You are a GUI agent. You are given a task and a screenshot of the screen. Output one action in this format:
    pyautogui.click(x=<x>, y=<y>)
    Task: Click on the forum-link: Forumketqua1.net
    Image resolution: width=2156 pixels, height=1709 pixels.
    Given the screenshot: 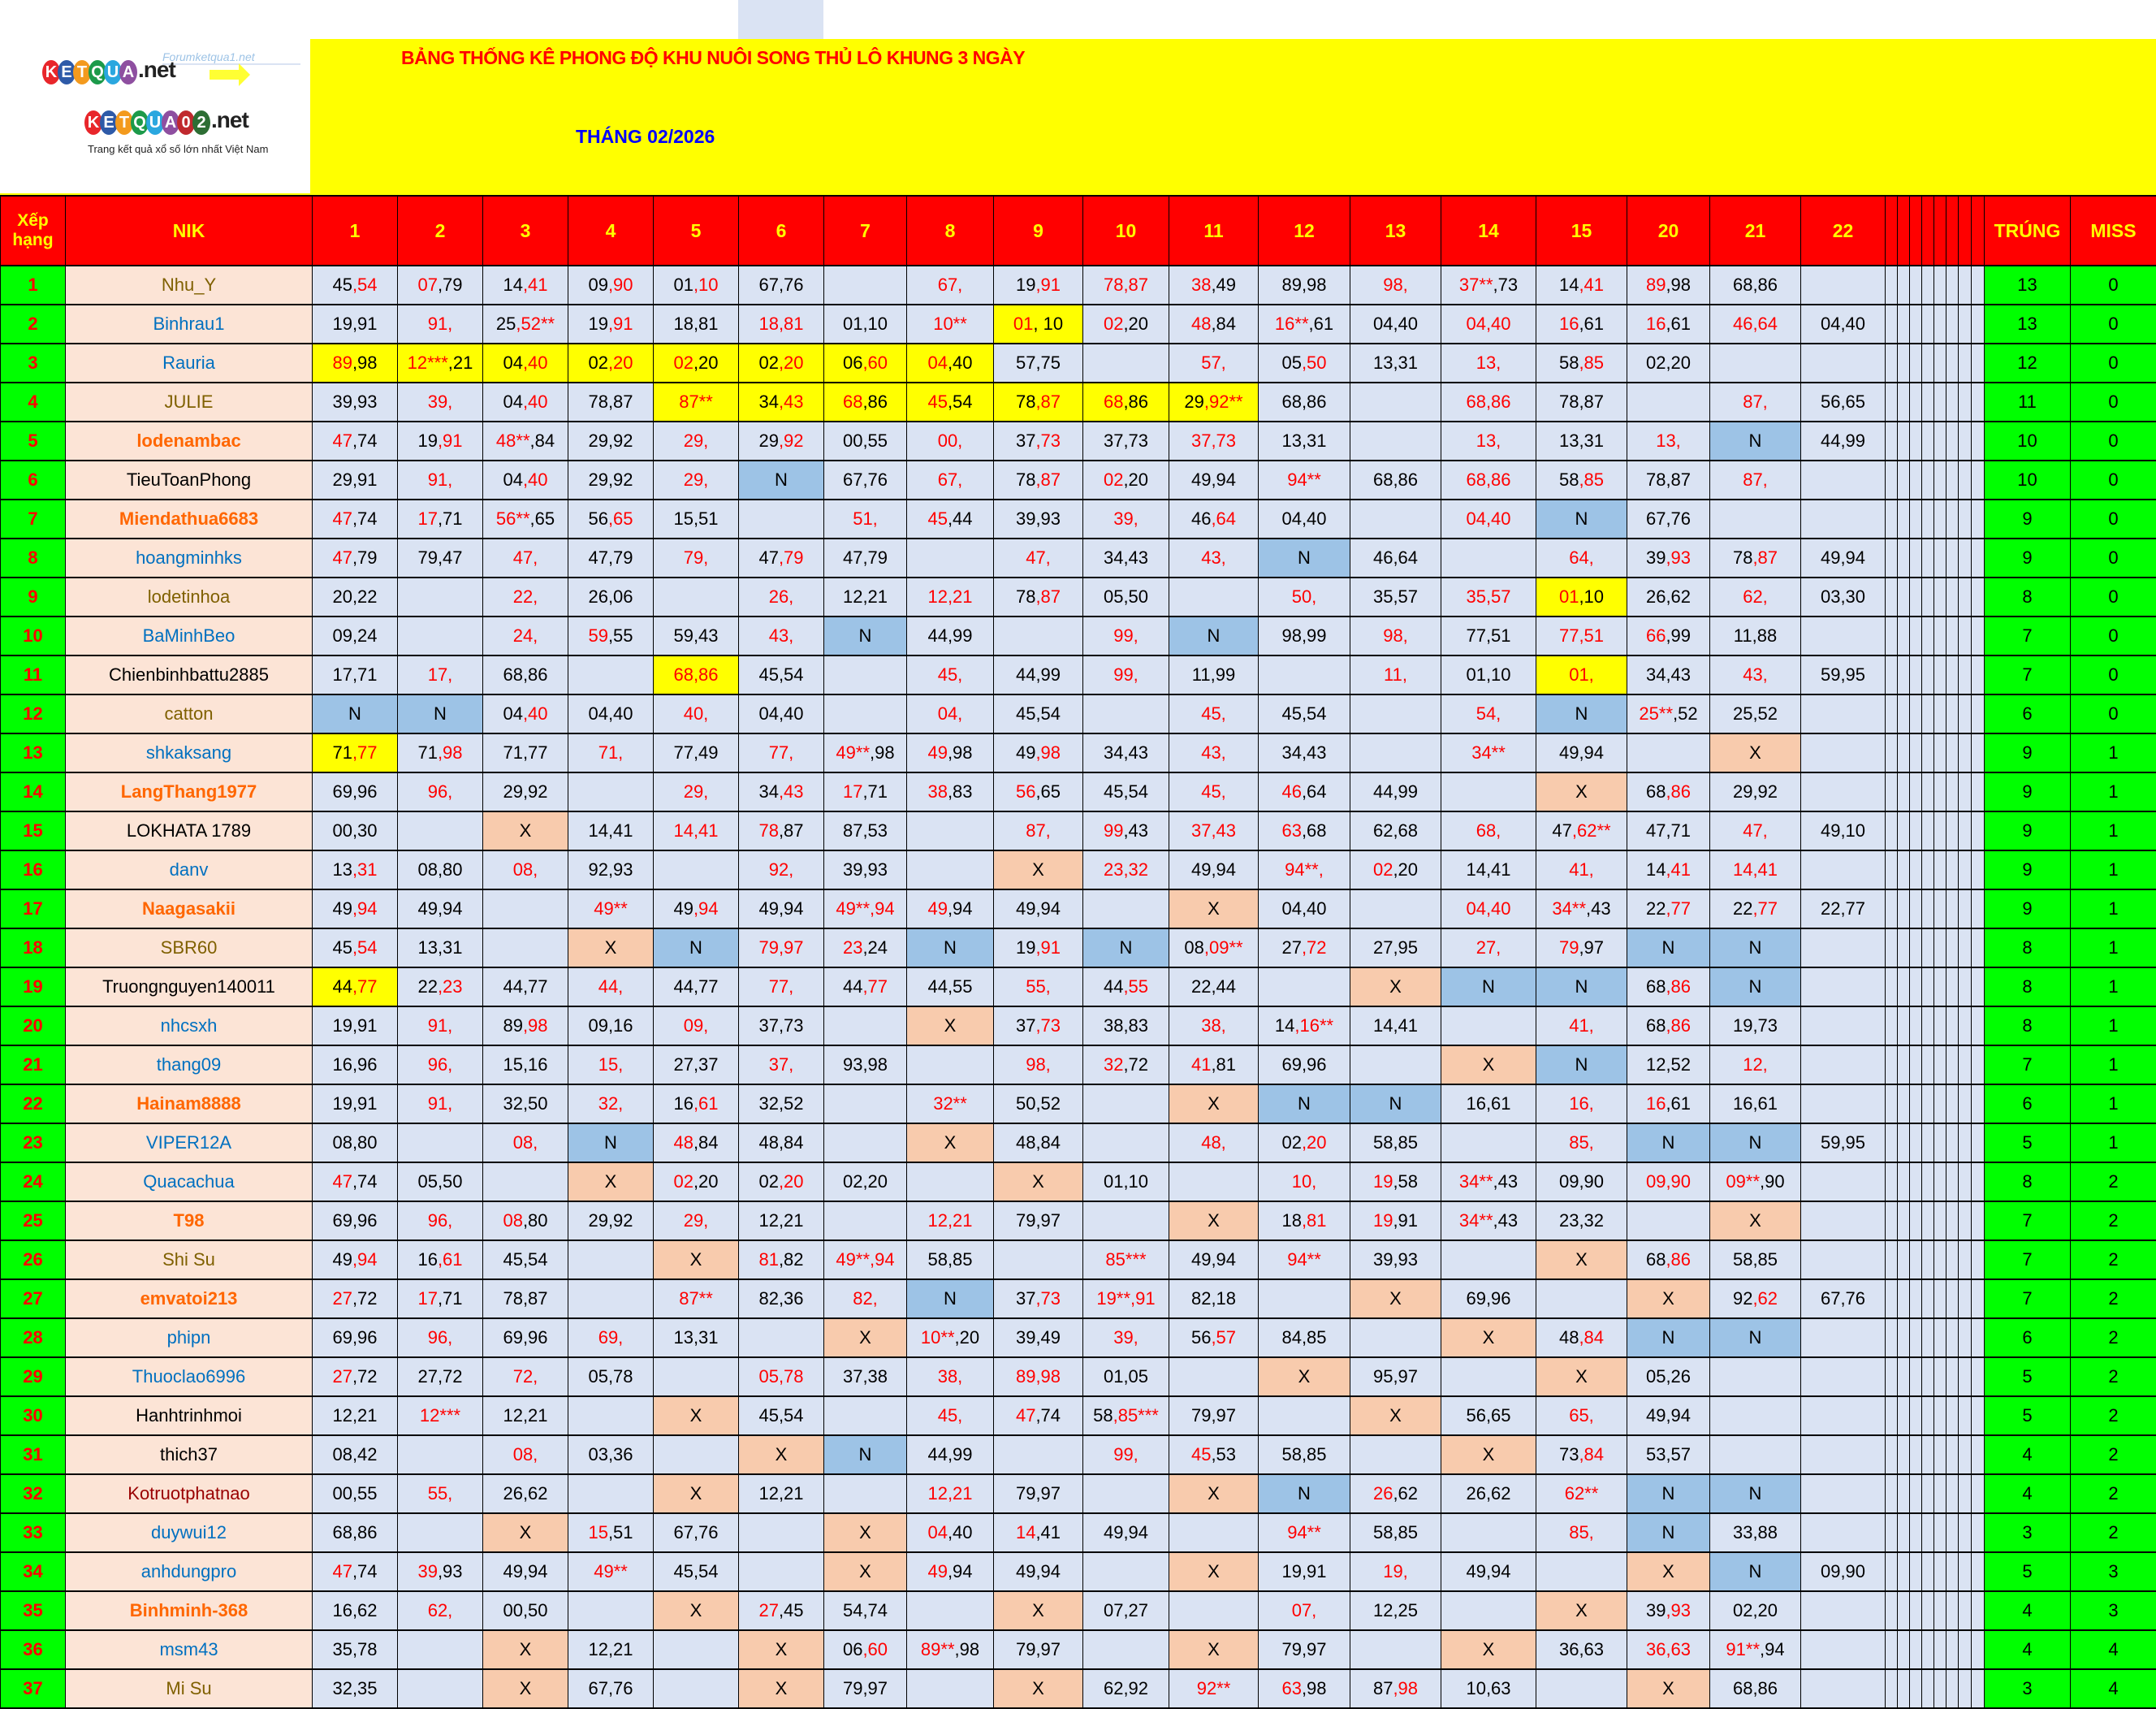 What is the action you would take?
    pyautogui.click(x=231, y=57)
    